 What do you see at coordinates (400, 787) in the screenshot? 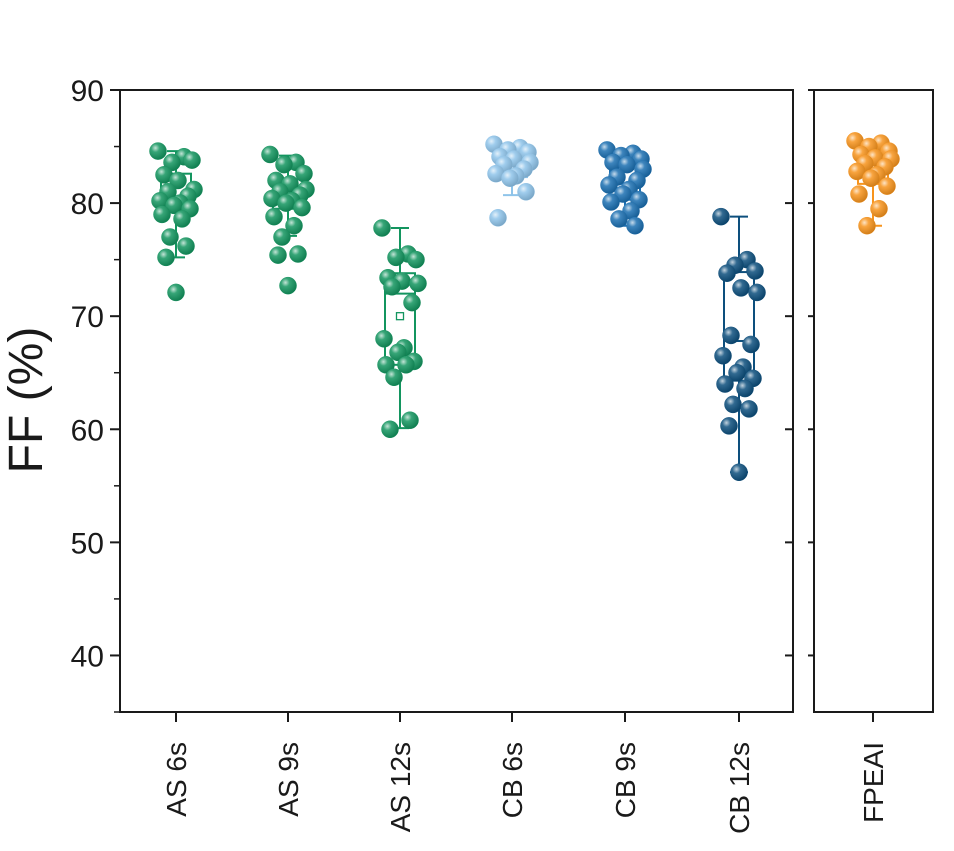
I see `x-tick-label: AS 12s` at bounding box center [400, 787].